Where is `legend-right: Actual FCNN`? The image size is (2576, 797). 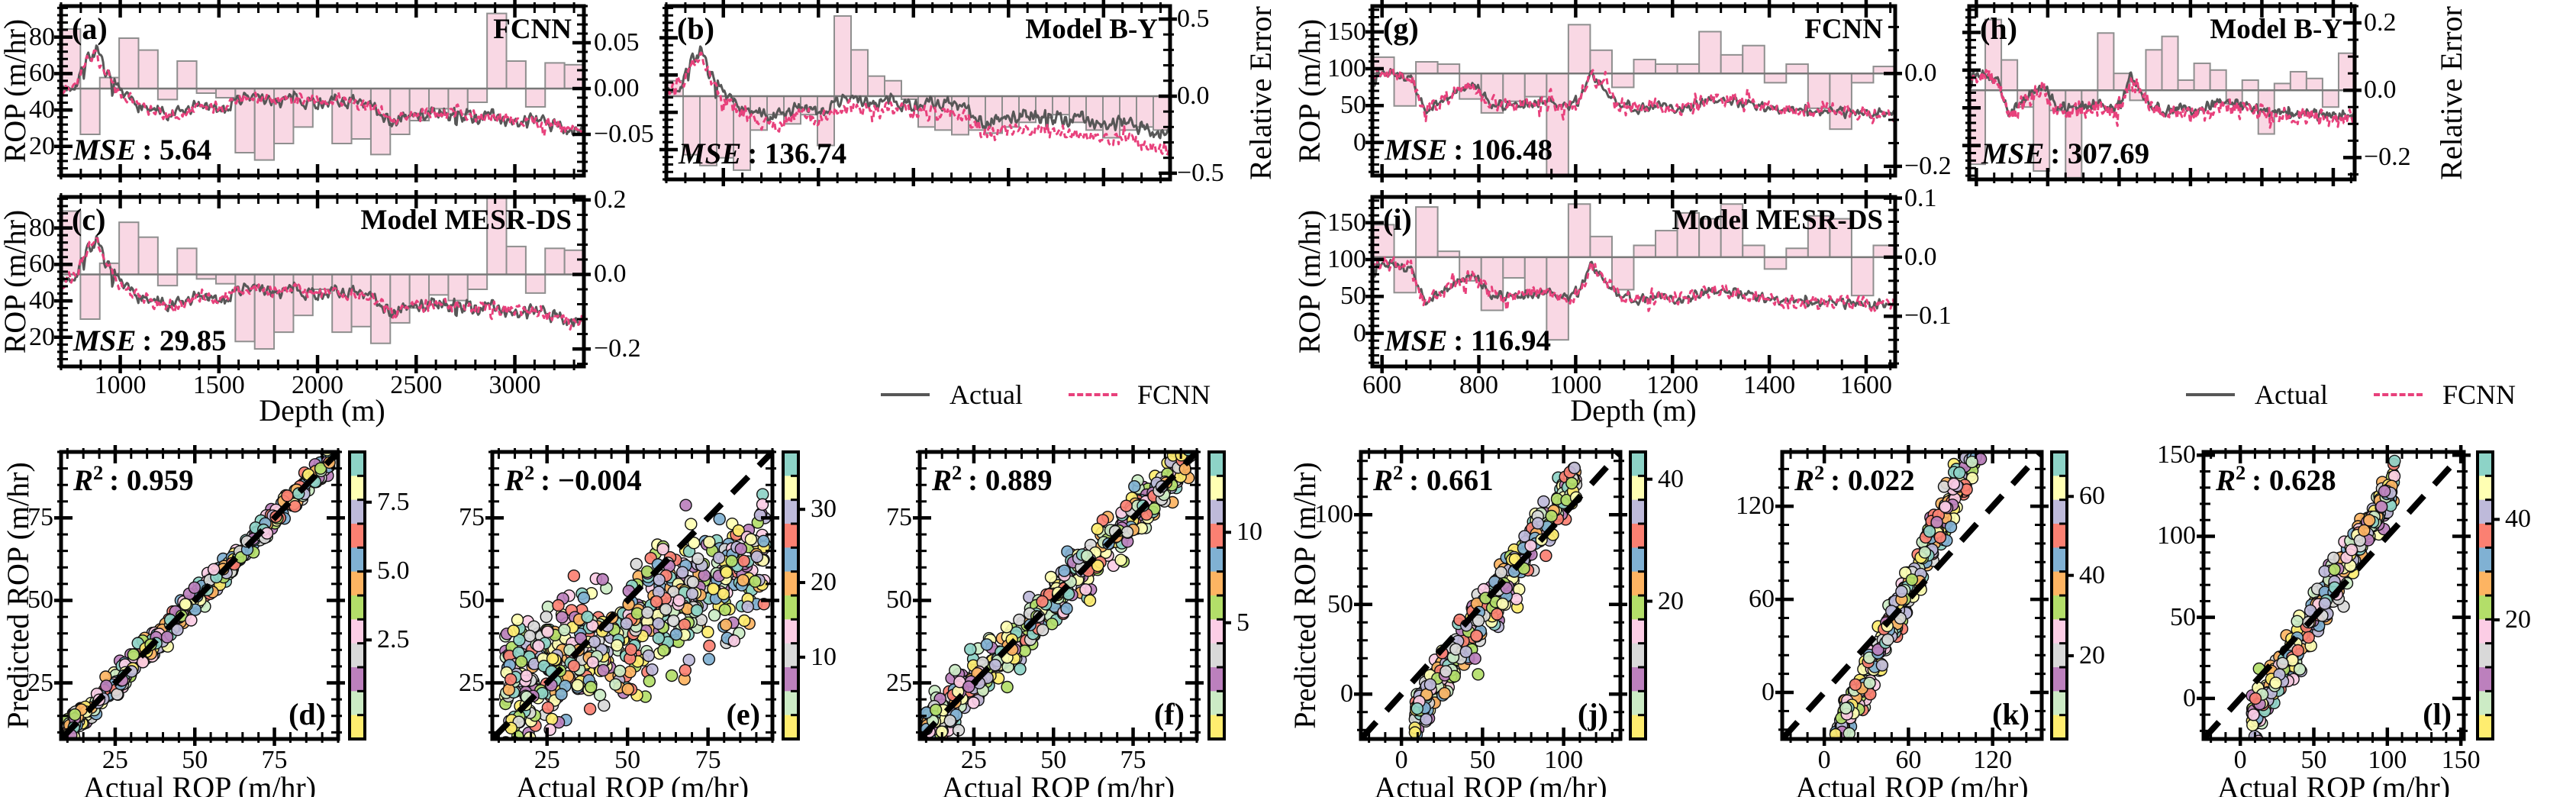
legend-right: Actual FCNN is located at coordinates (2351, 395).